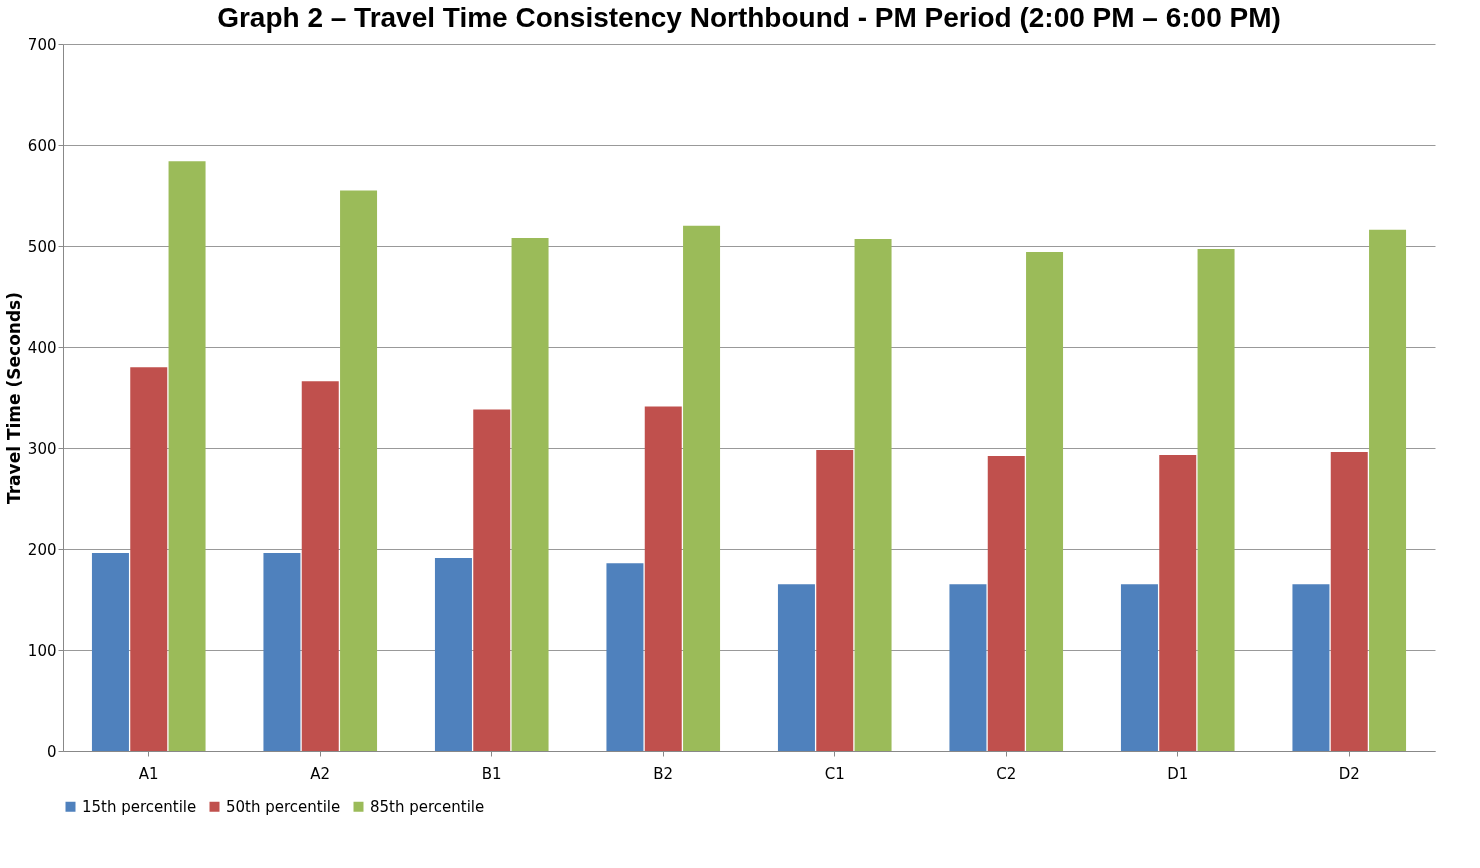 The height and width of the screenshot is (868, 1480). I want to click on x-tick-label: D2, so click(1349, 773).